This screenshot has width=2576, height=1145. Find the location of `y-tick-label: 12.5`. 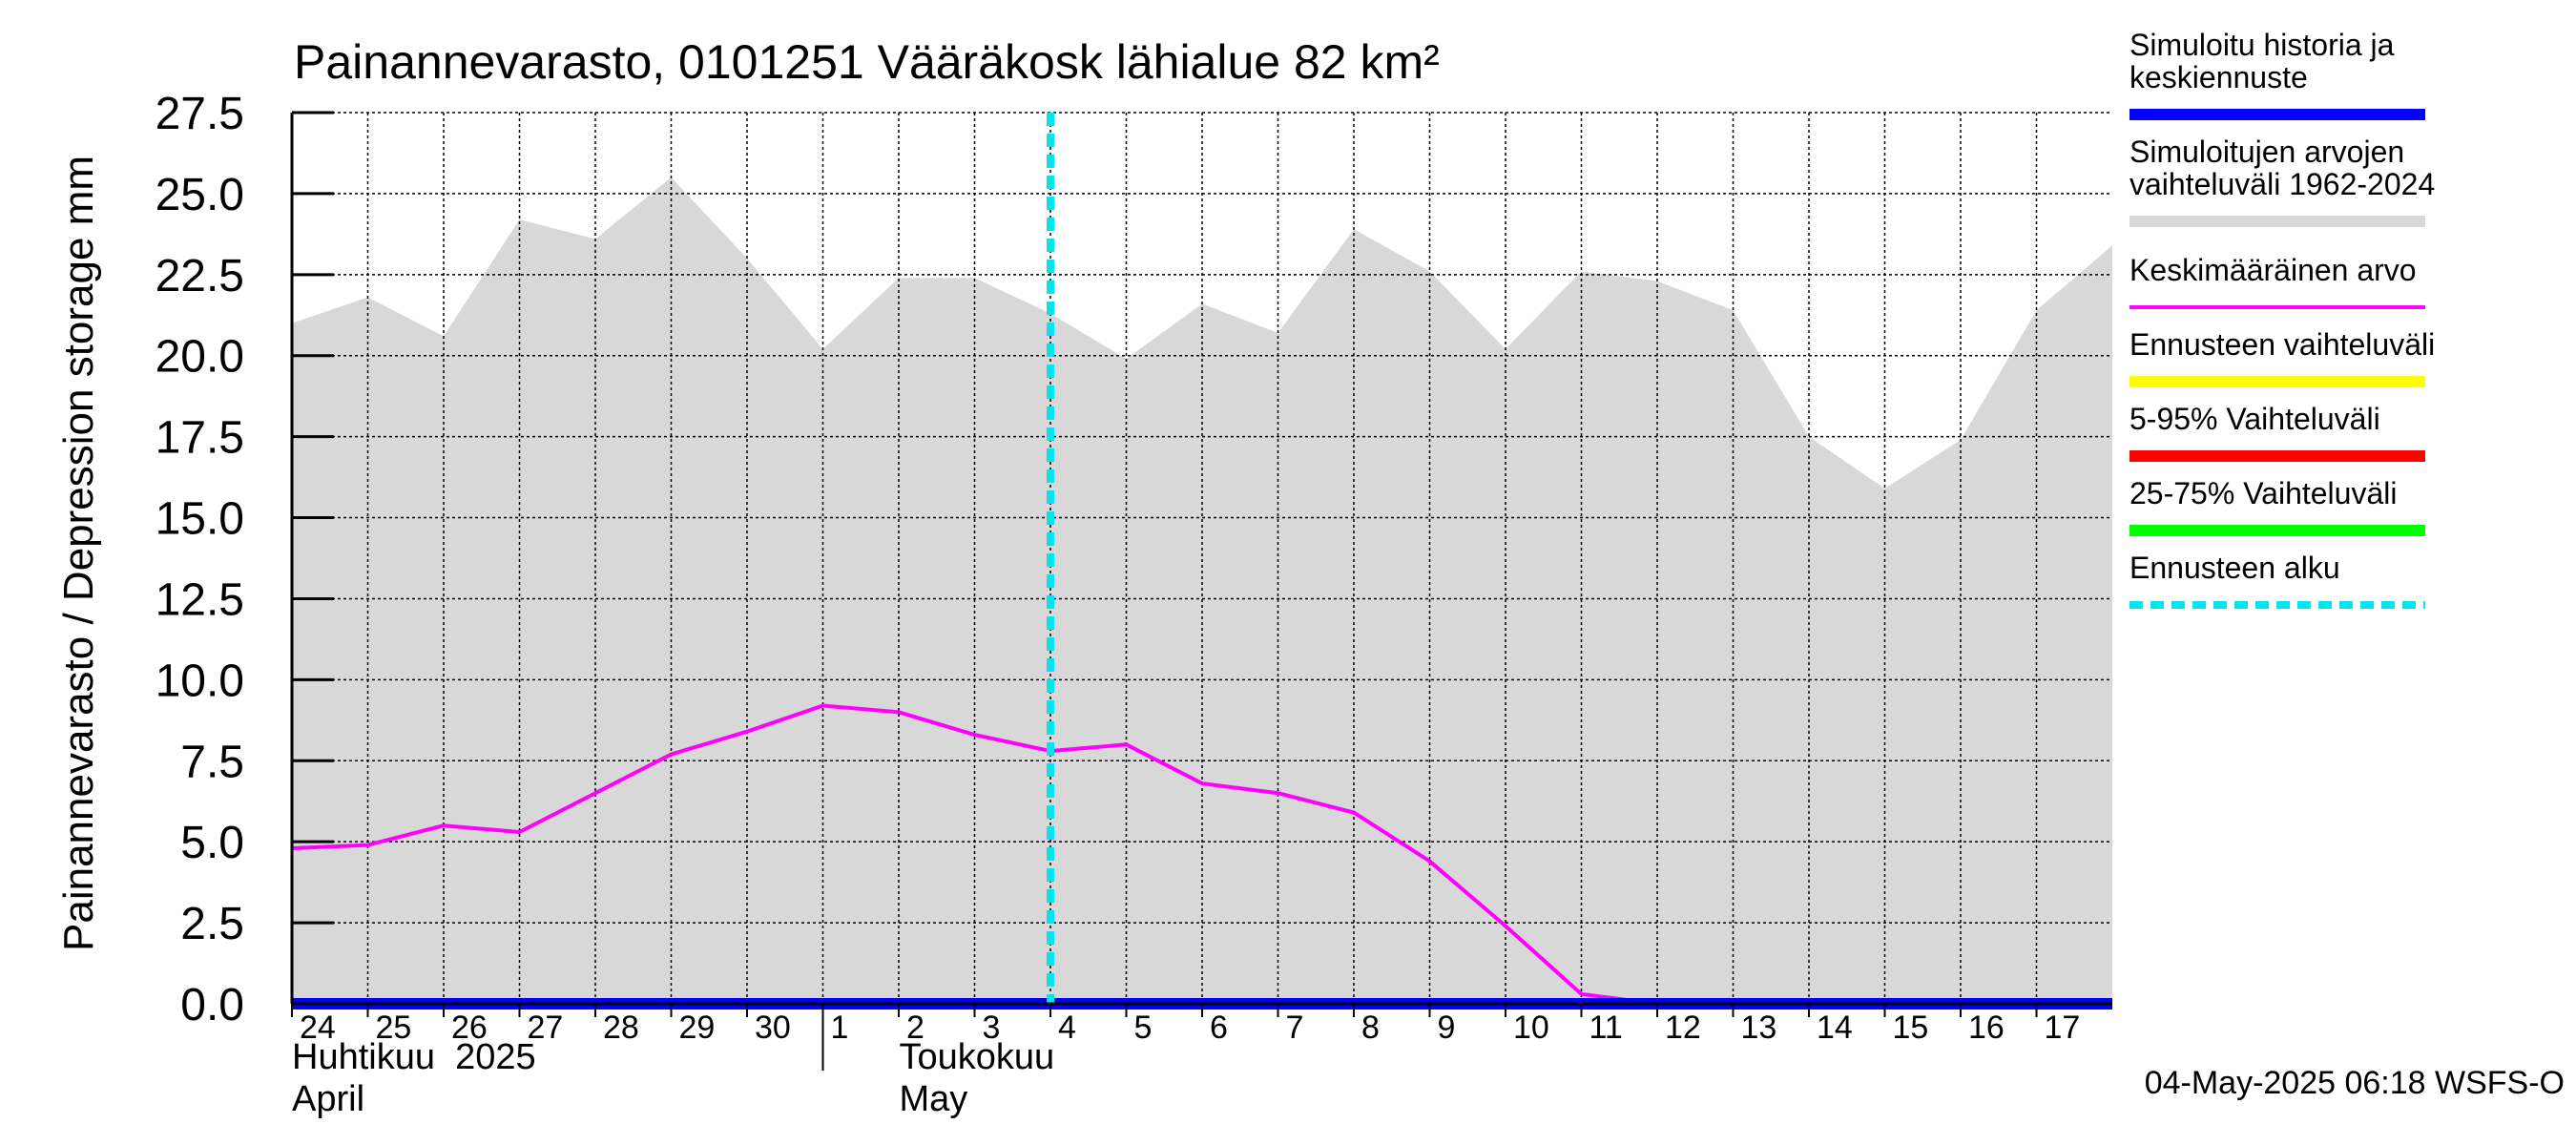

y-tick-label: 12.5 is located at coordinates (200, 600).